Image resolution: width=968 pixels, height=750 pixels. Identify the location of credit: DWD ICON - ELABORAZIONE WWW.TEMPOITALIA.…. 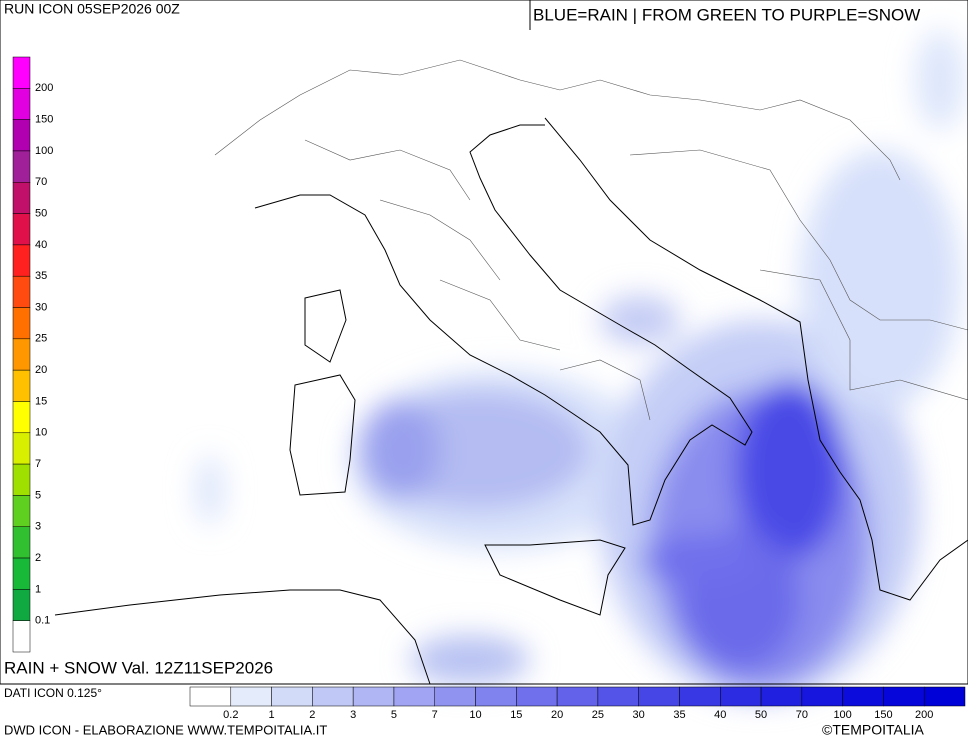
(165, 729).